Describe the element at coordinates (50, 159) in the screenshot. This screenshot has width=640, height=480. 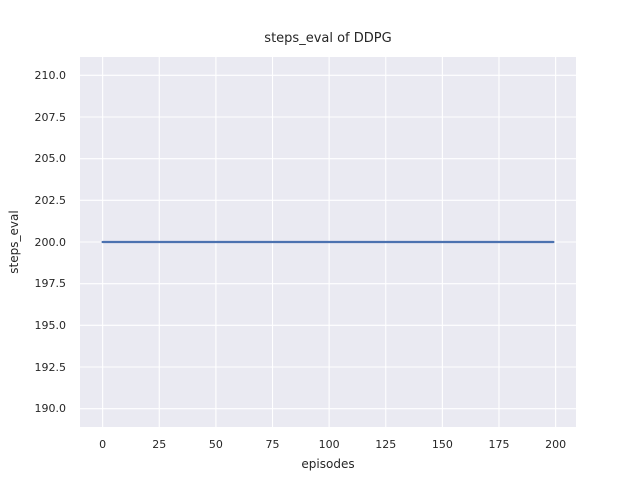
I see `y-tick-label: 205.0` at that location.